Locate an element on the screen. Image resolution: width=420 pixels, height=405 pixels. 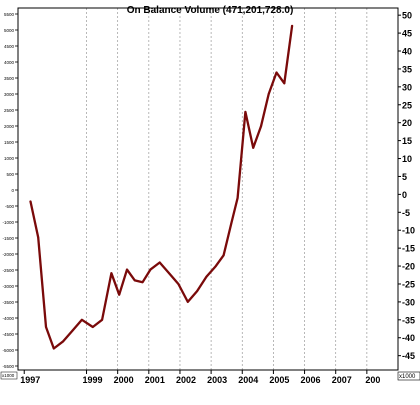
y-left-tick-label: 5500 is located at coordinates (9, 14).